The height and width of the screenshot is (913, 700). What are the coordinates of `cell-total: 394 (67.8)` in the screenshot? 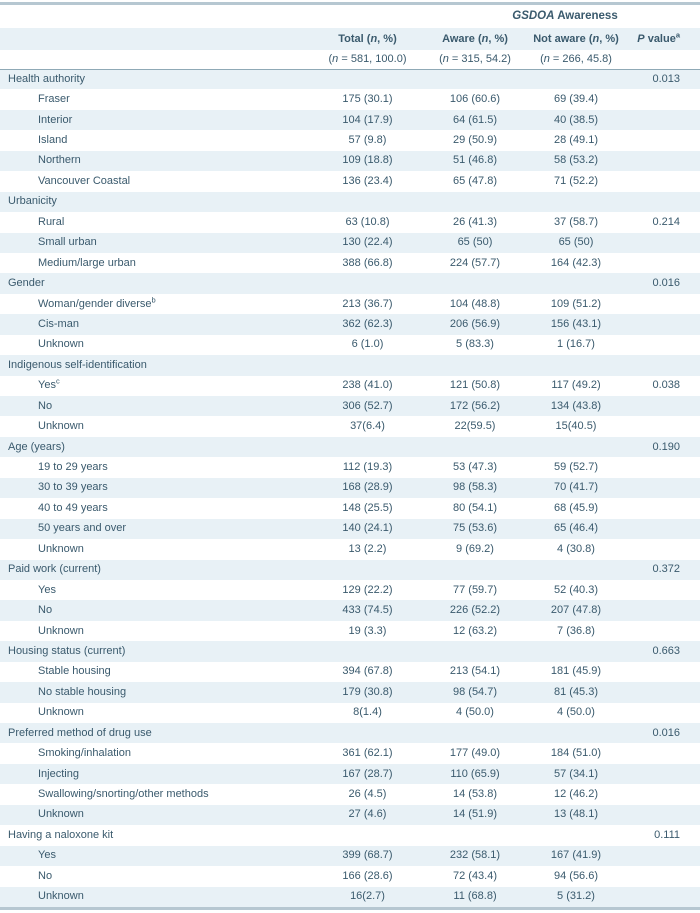 It's located at (367, 671).